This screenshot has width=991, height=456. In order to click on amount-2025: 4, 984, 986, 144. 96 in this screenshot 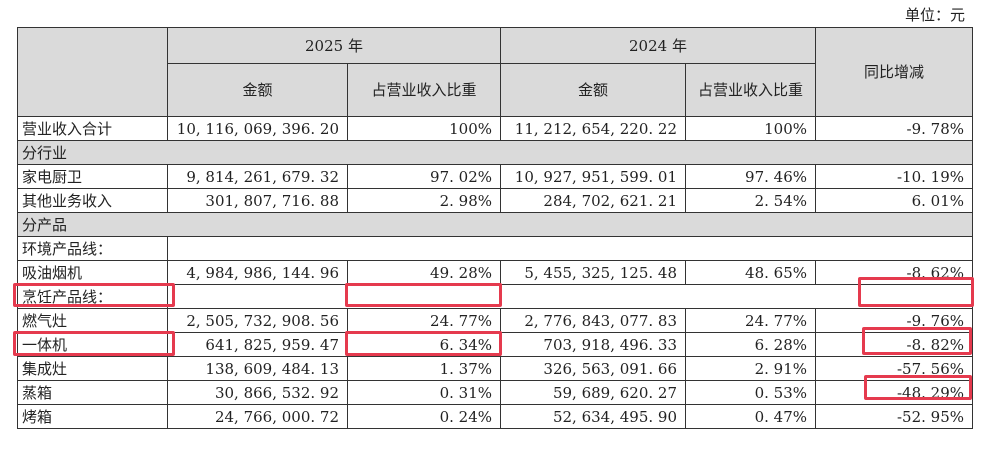, I will do `click(257, 272)`.